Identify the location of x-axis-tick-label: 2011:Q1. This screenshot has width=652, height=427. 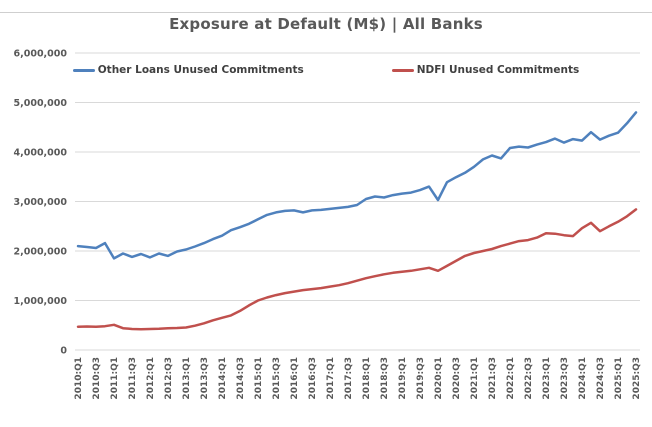
(115, 378).